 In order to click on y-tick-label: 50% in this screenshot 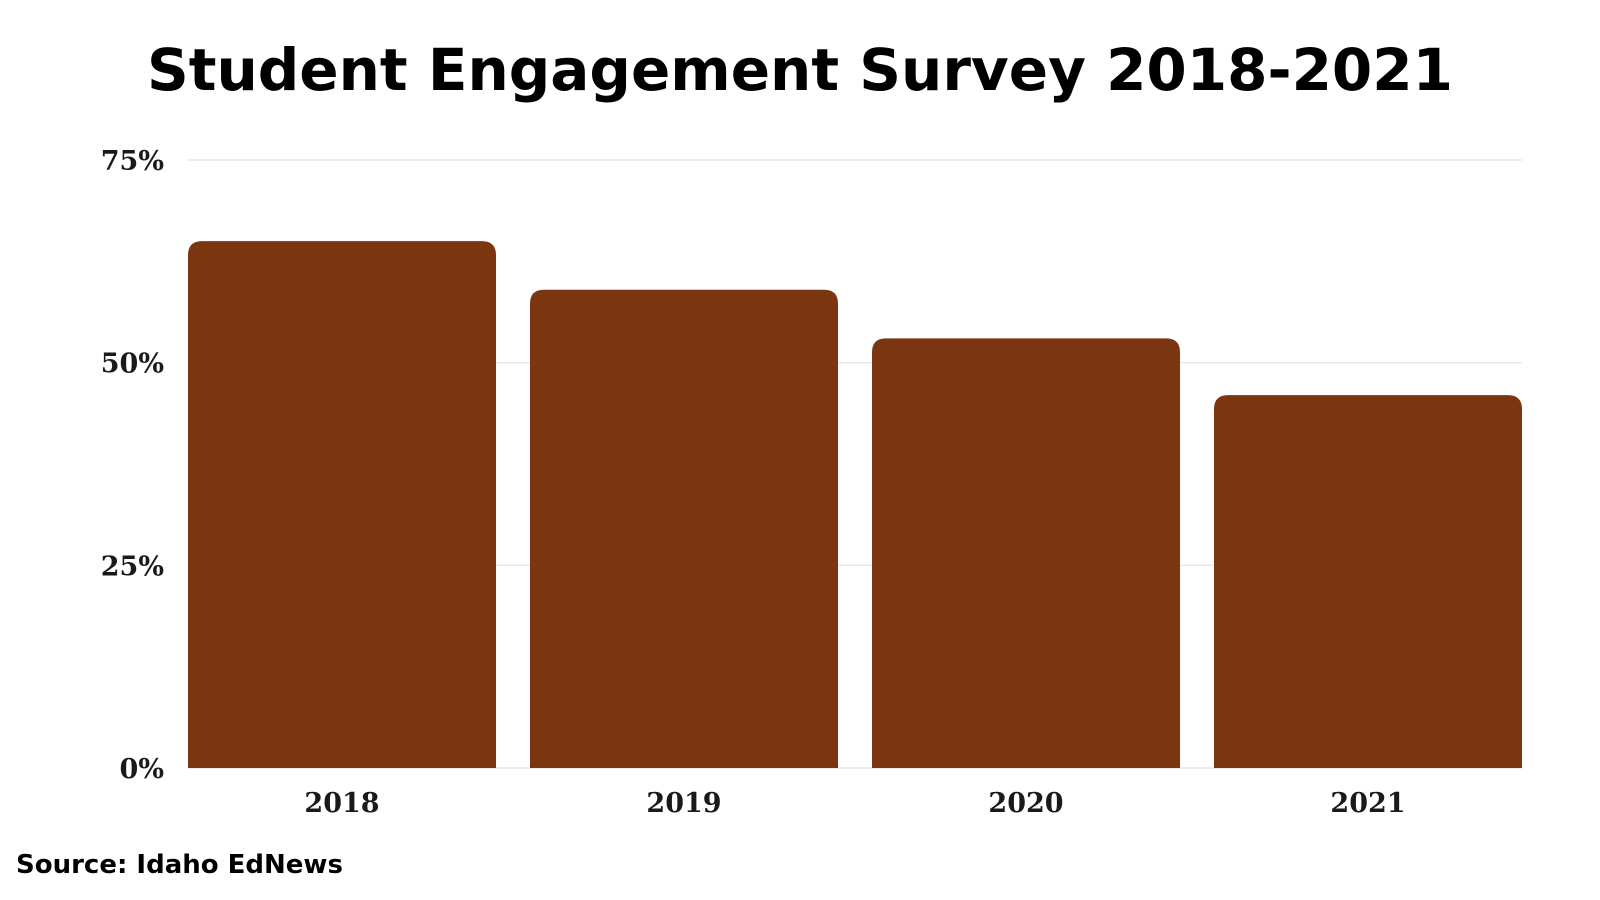, I will do `click(132, 364)`.